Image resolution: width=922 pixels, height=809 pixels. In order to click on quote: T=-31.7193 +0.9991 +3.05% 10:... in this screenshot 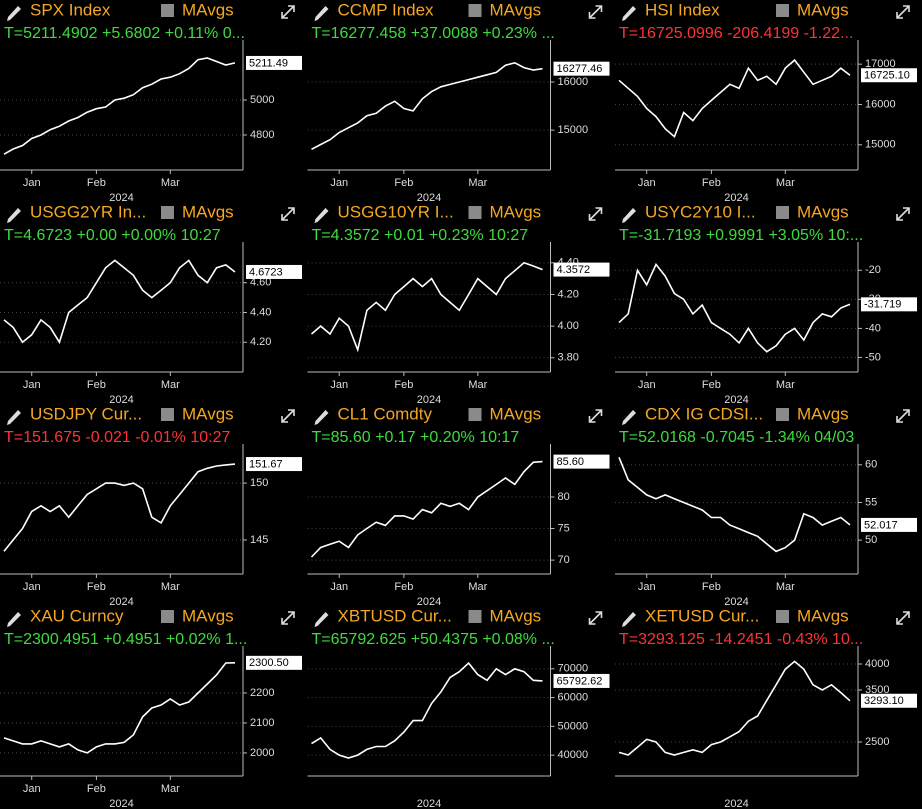, I will do `click(741, 235)`.